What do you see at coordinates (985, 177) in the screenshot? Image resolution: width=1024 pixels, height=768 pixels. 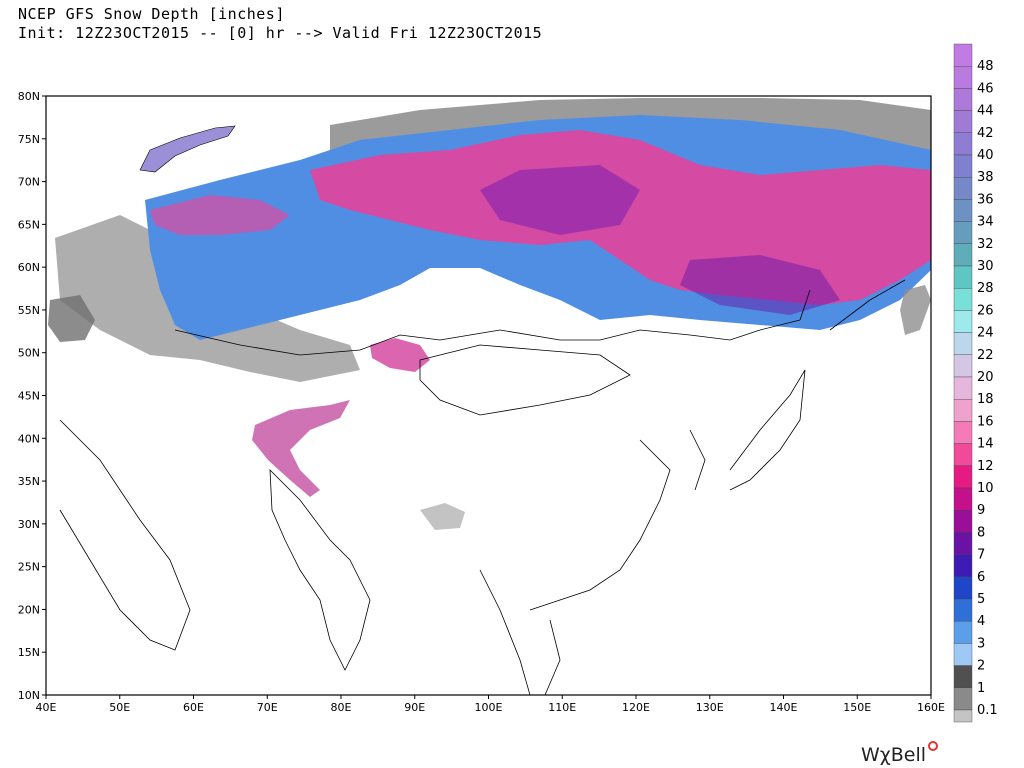 I see `colorbar-label: 38` at bounding box center [985, 177].